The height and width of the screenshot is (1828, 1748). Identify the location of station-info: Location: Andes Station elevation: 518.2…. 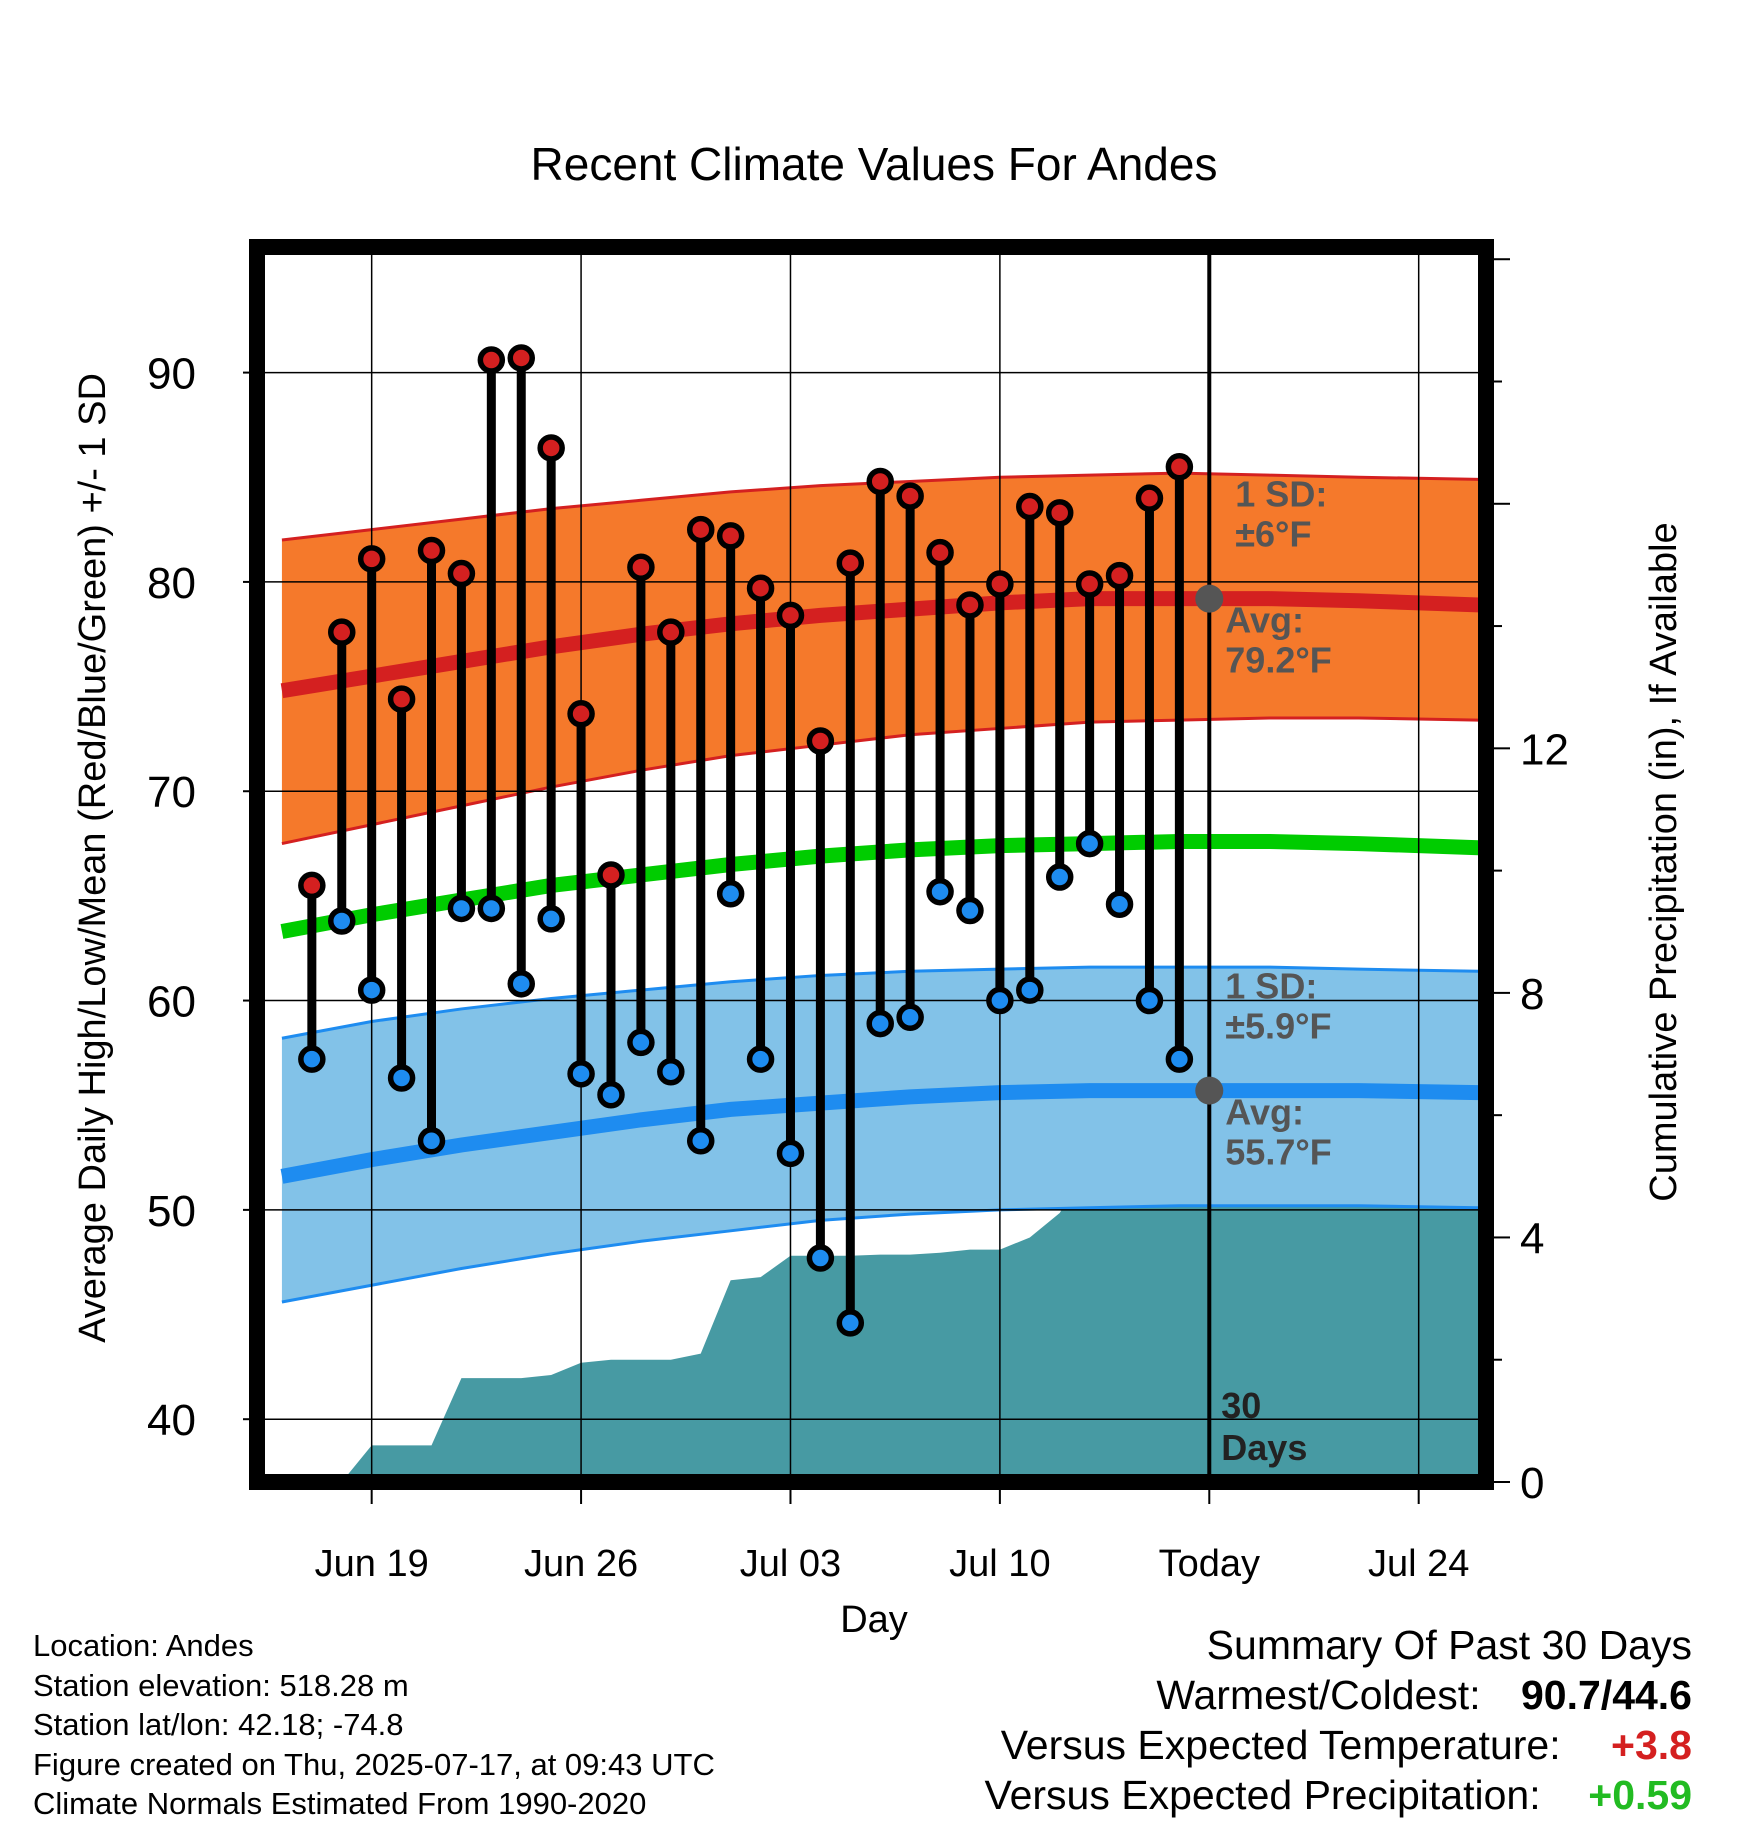
(374, 1725).